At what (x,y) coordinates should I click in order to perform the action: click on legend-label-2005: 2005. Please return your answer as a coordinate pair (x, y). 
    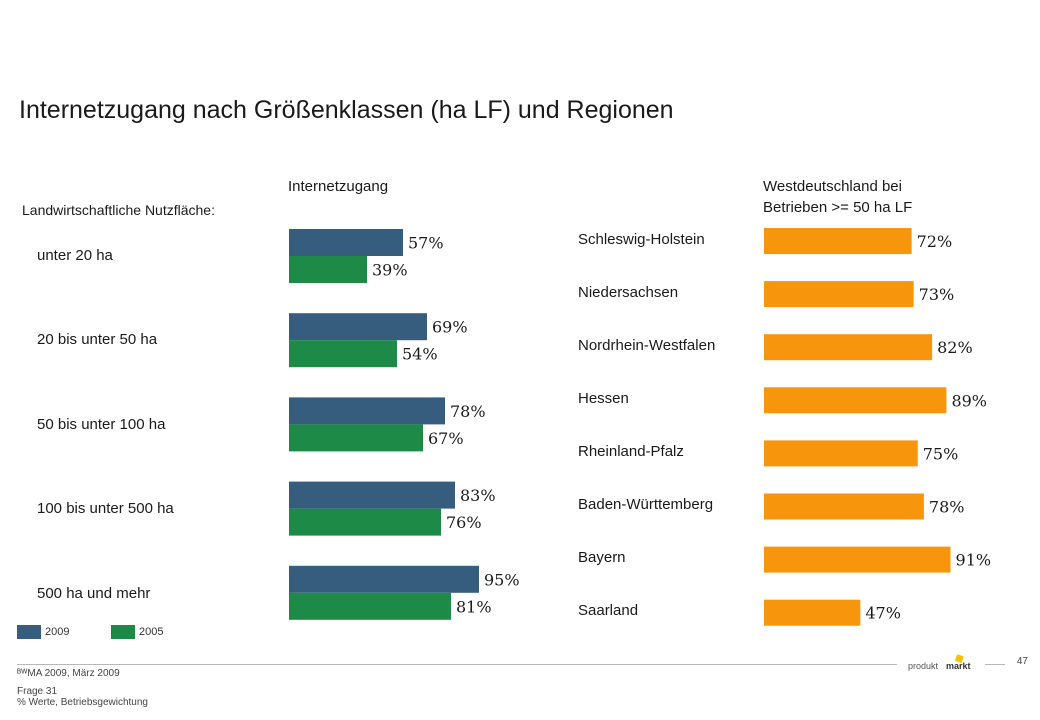
    Looking at the image, I should click on (151, 632).